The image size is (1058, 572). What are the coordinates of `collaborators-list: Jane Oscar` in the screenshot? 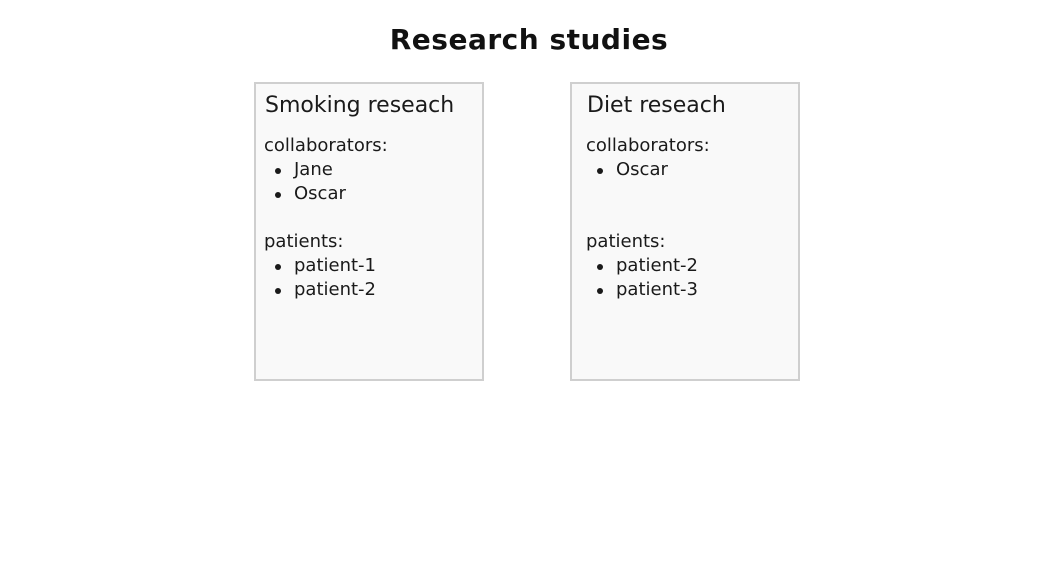 It's located at (305, 182).